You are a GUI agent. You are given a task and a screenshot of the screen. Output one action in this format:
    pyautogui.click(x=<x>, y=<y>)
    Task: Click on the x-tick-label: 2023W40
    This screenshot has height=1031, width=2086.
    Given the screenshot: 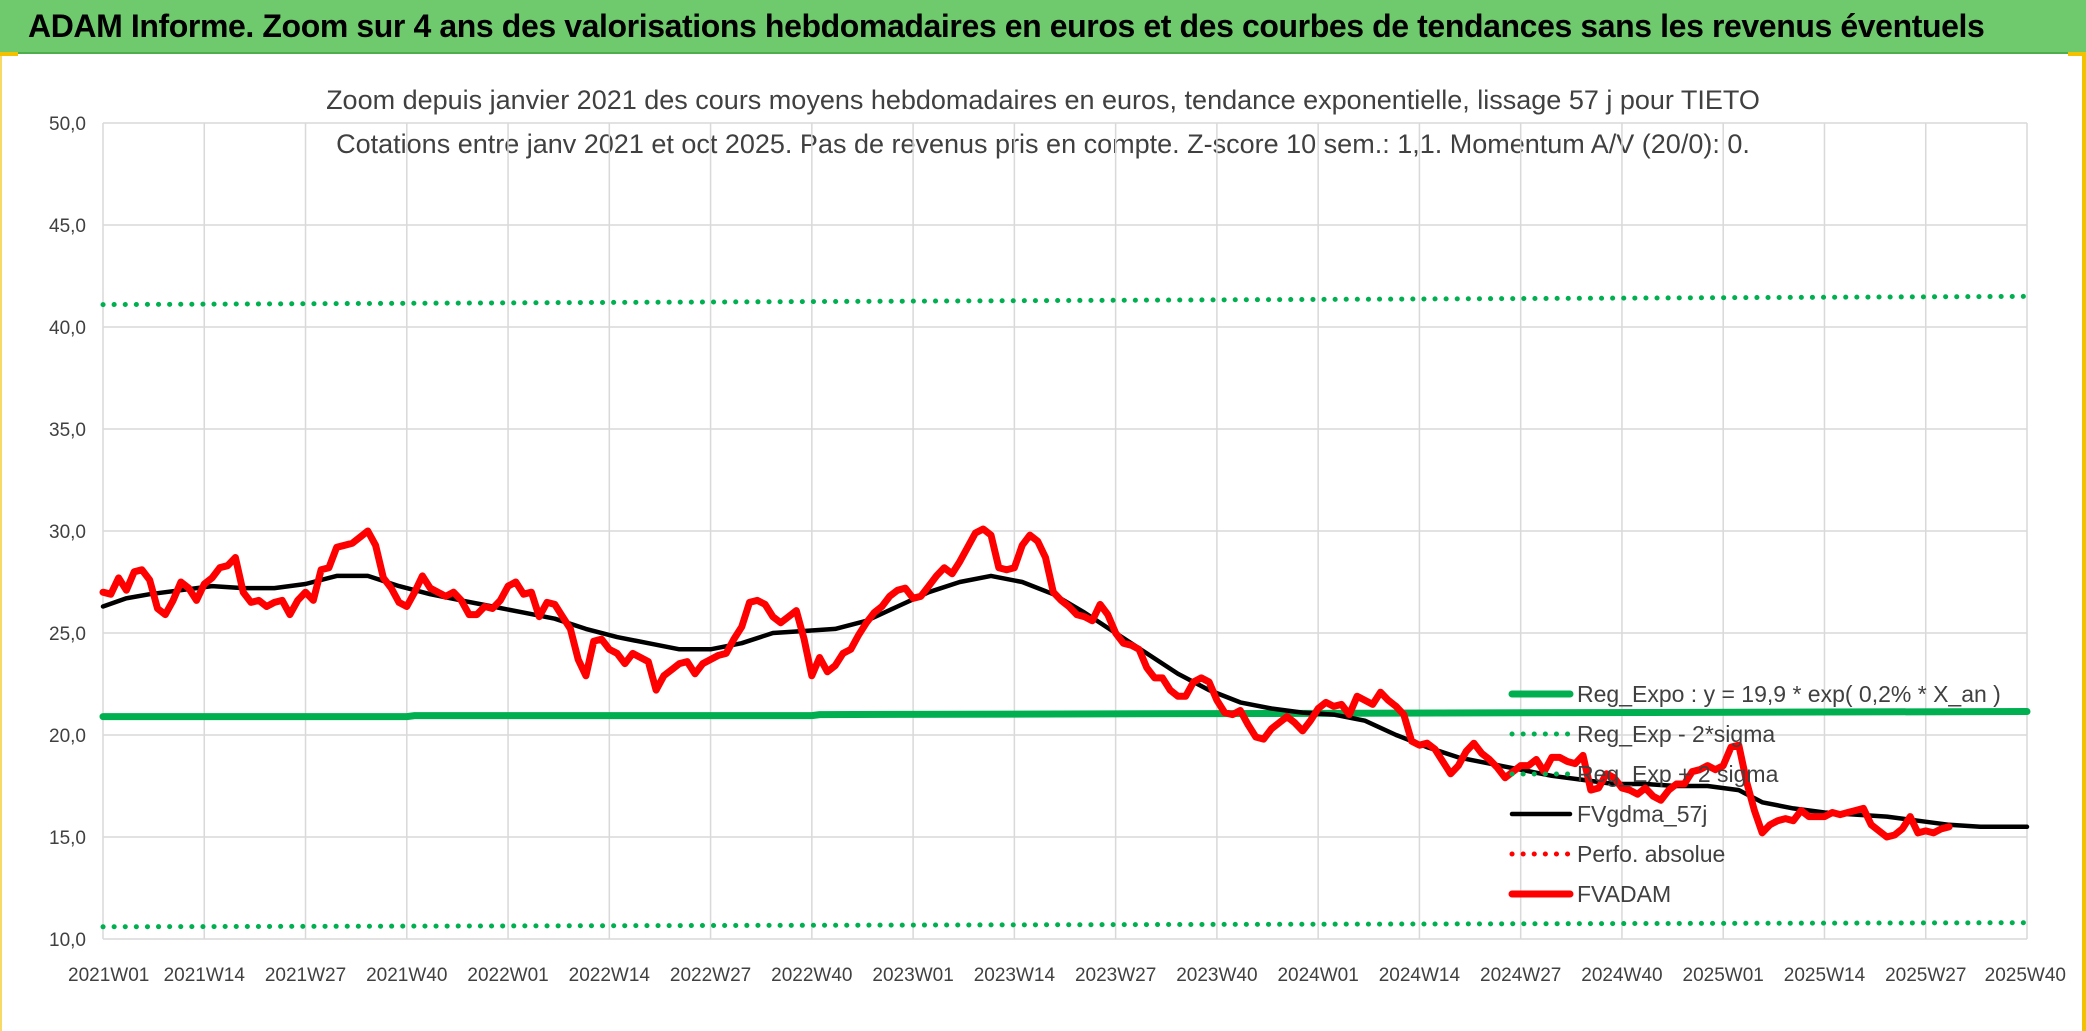 What is the action you would take?
    pyautogui.click(x=1216, y=975)
    